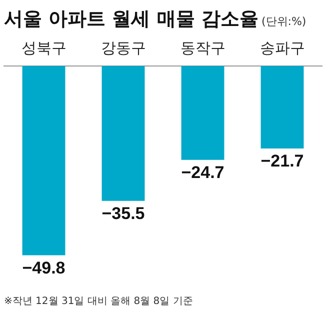  What do you see at coordinates (283, 21) in the screenshot?
I see `chart-subtitle: (단위:%)` at bounding box center [283, 21].